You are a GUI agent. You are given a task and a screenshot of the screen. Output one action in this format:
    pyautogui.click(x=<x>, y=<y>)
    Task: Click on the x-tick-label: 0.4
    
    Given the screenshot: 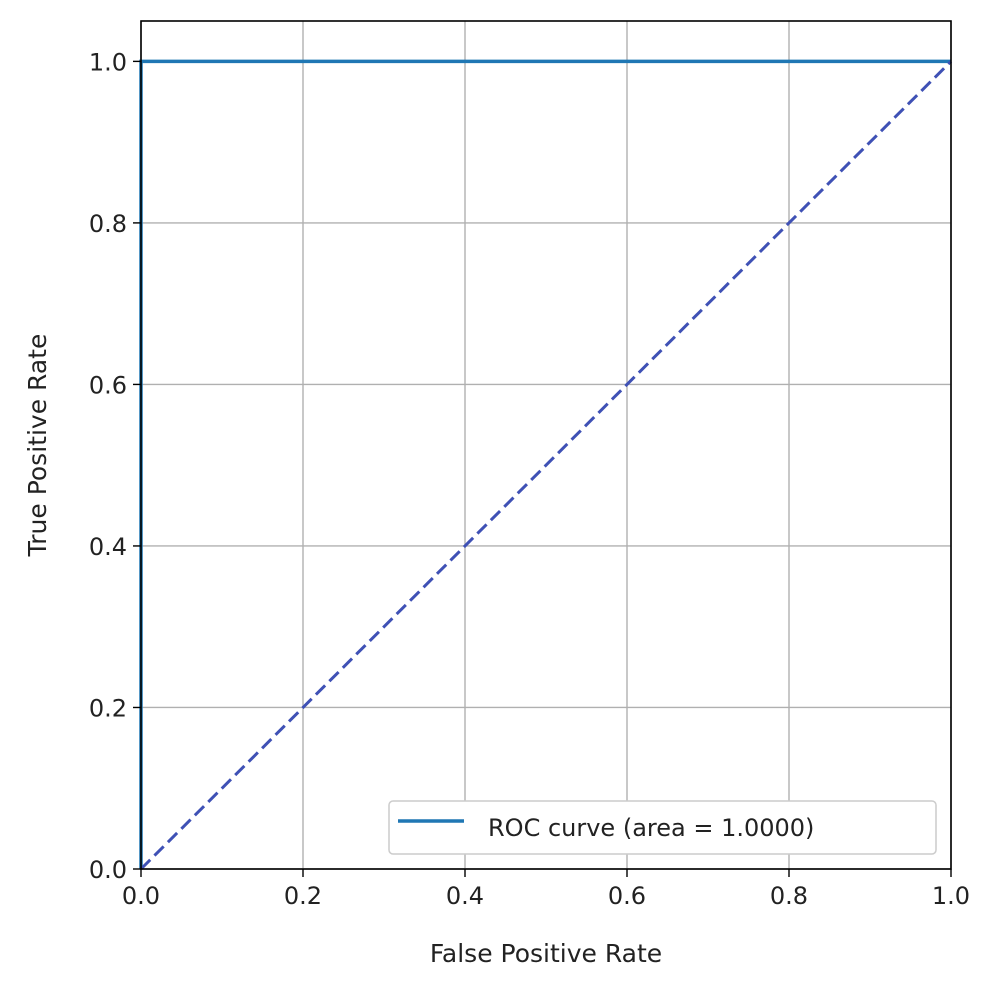 What is the action you would take?
    pyautogui.click(x=465, y=896)
    